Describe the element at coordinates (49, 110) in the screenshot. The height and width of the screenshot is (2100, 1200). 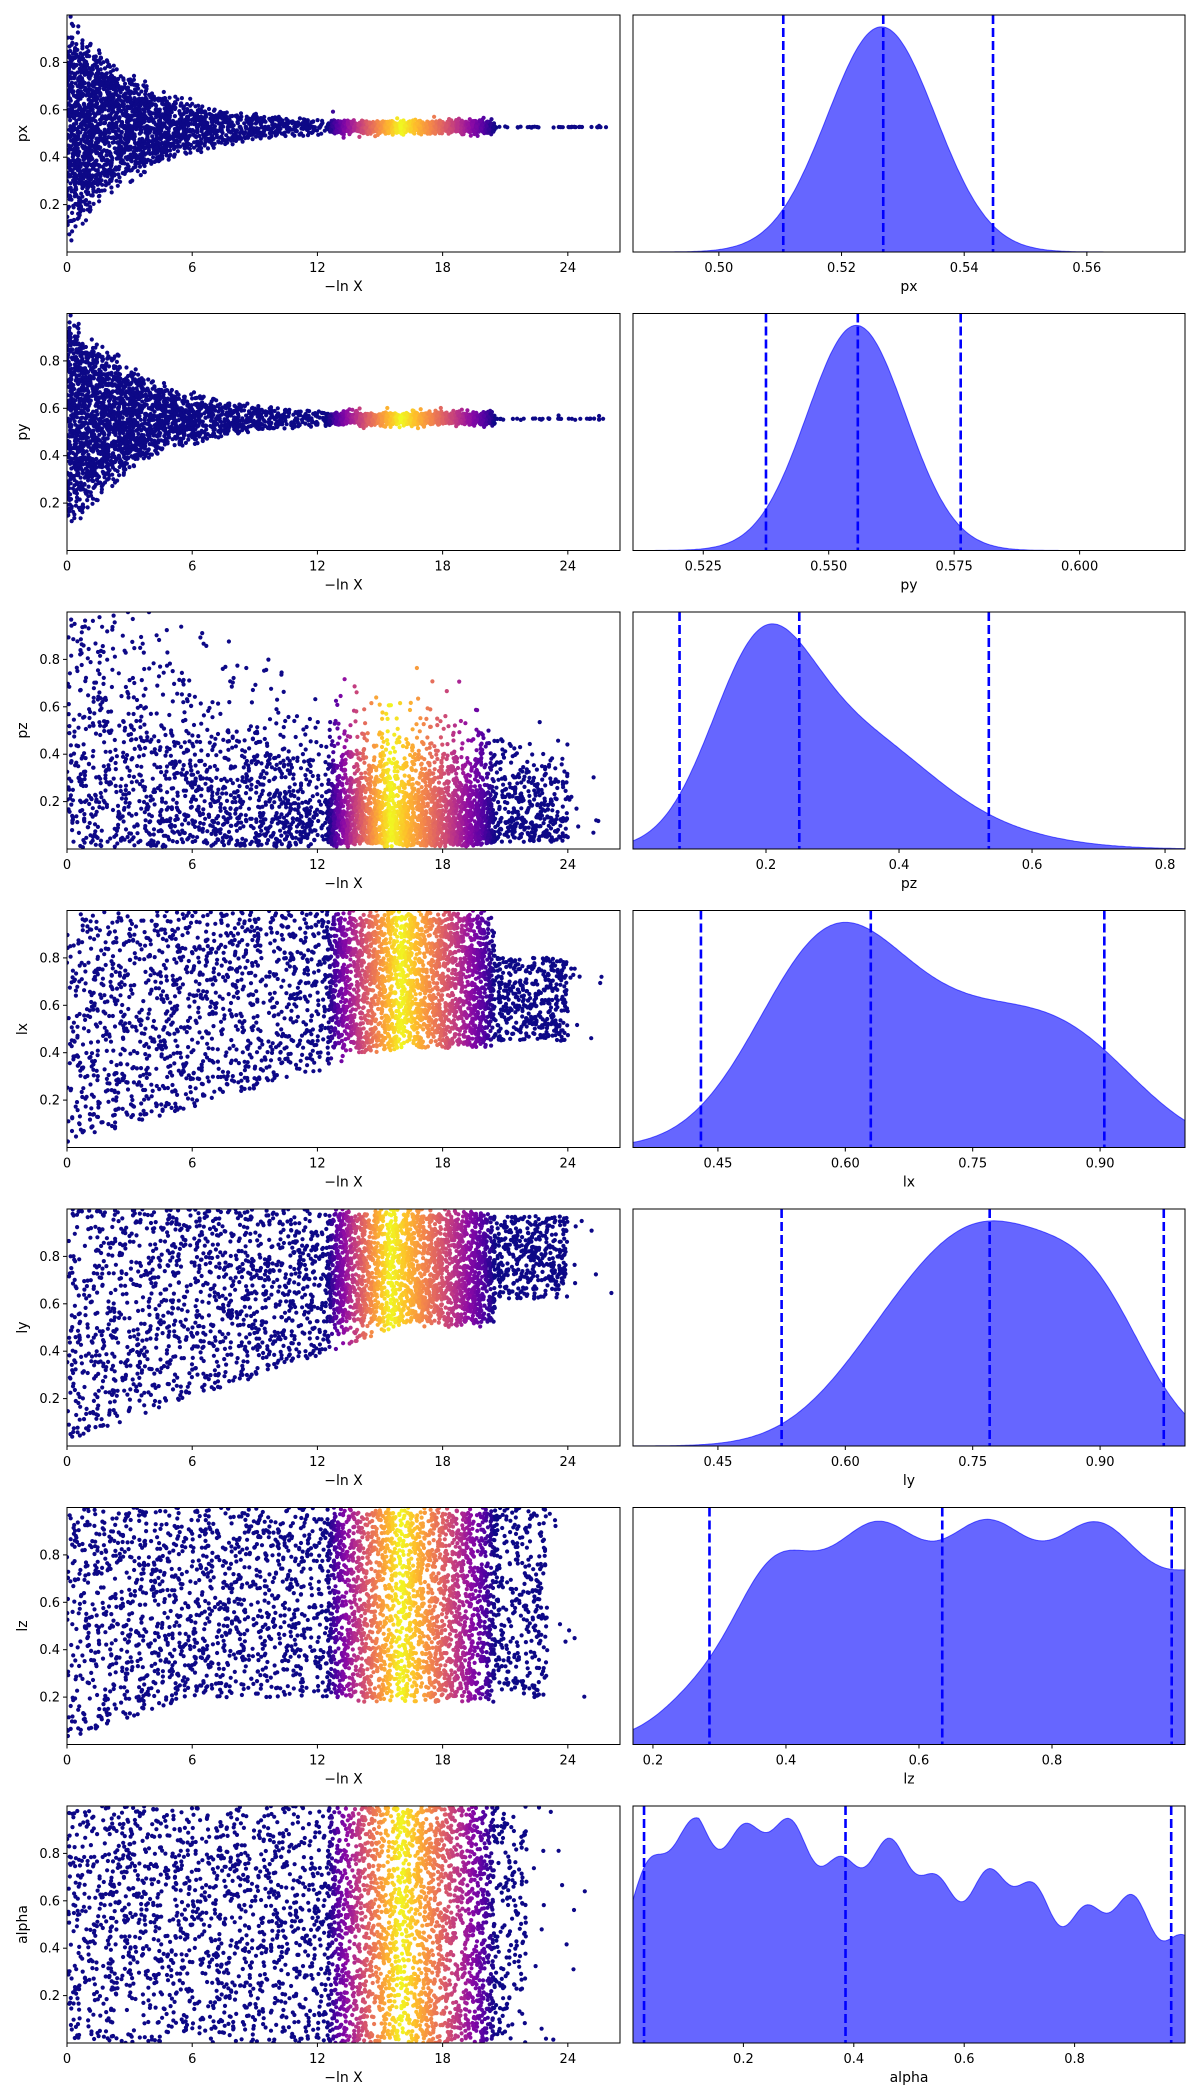
I see `y-tick-label: 0.6` at that location.